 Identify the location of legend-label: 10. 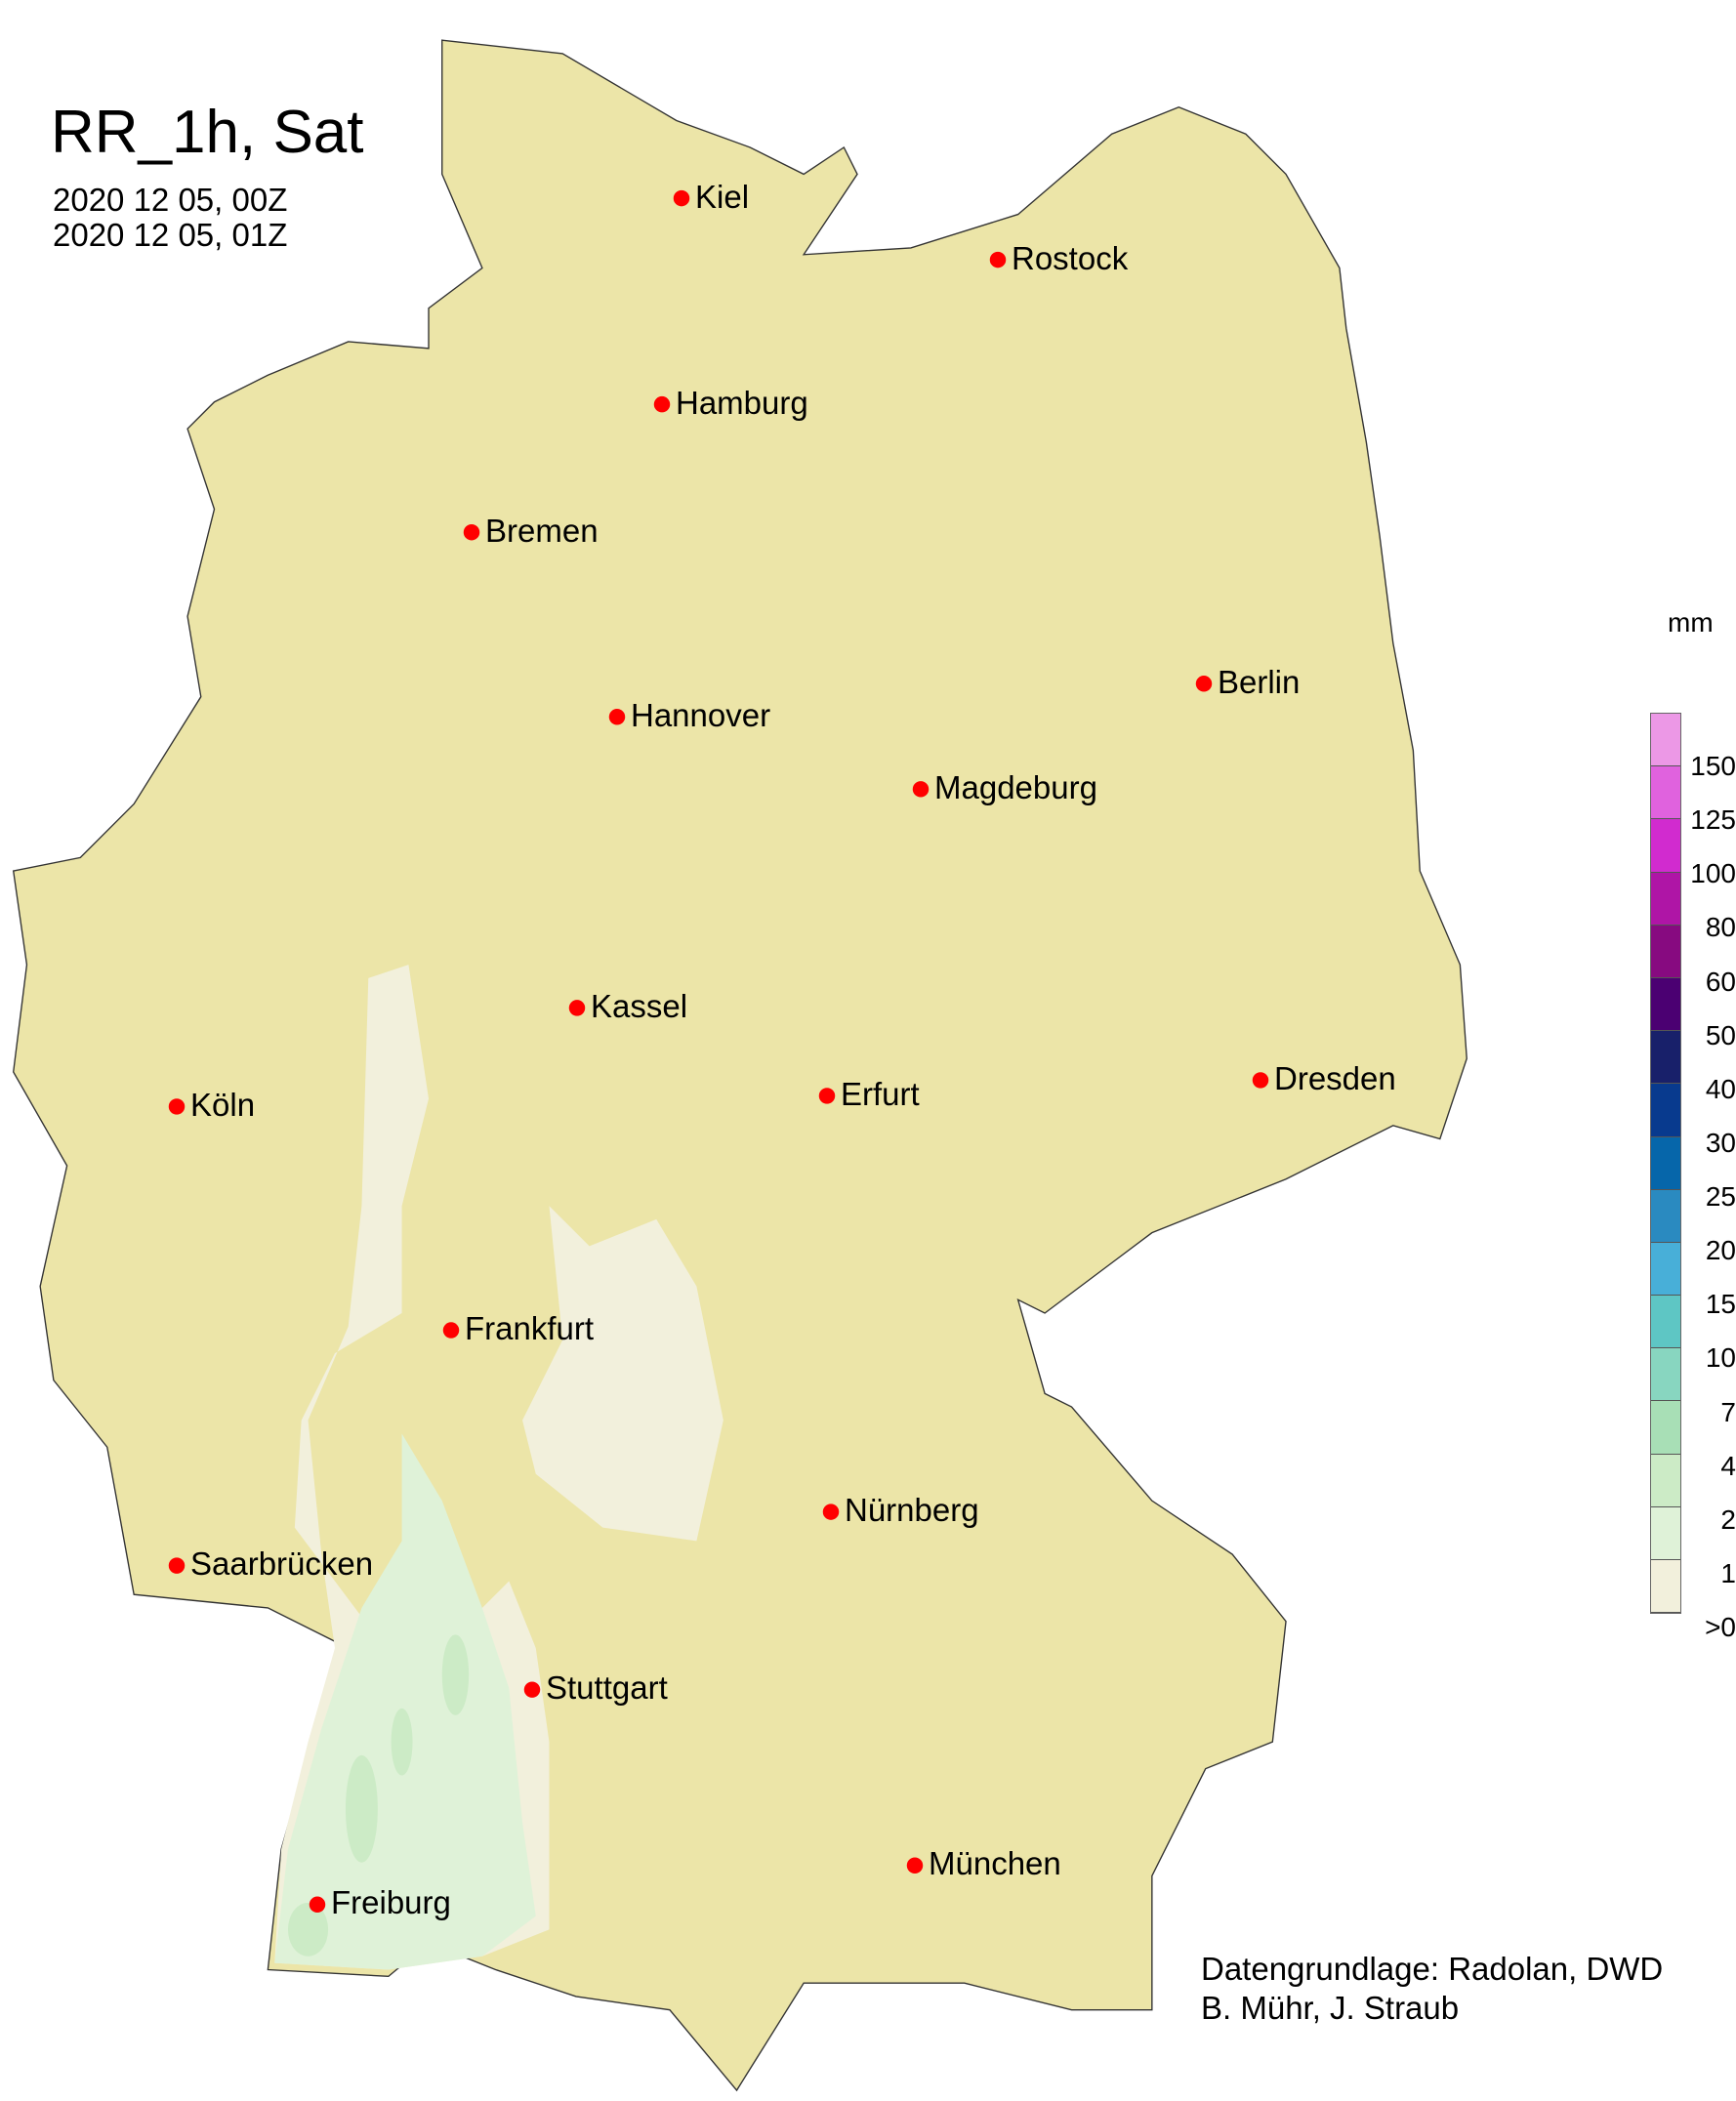
(1720, 1358).